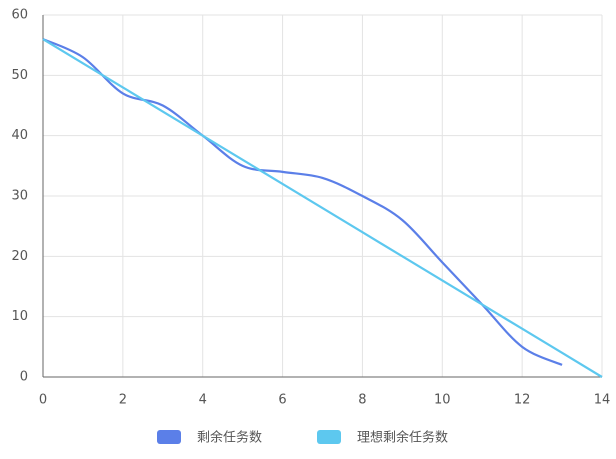 Image resolution: width=616 pixels, height=459 pixels. I want to click on legend-label: 剩余任务数, so click(229, 438).